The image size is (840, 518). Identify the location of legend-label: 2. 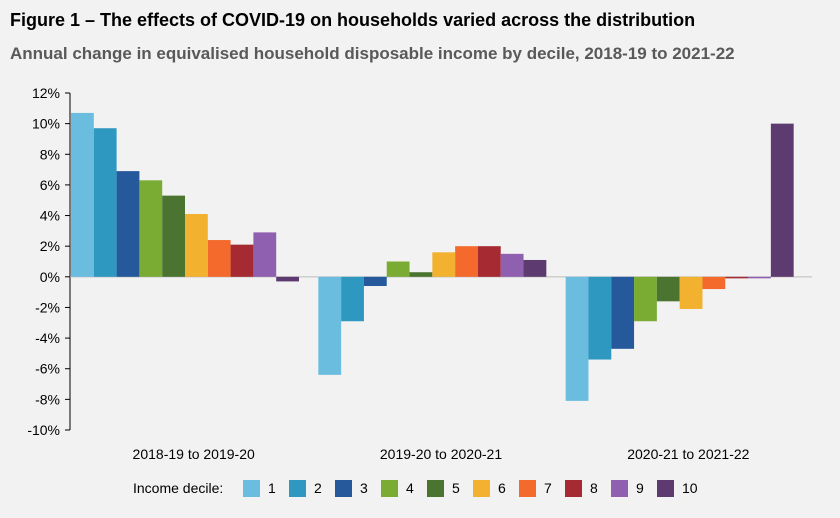
(318, 488).